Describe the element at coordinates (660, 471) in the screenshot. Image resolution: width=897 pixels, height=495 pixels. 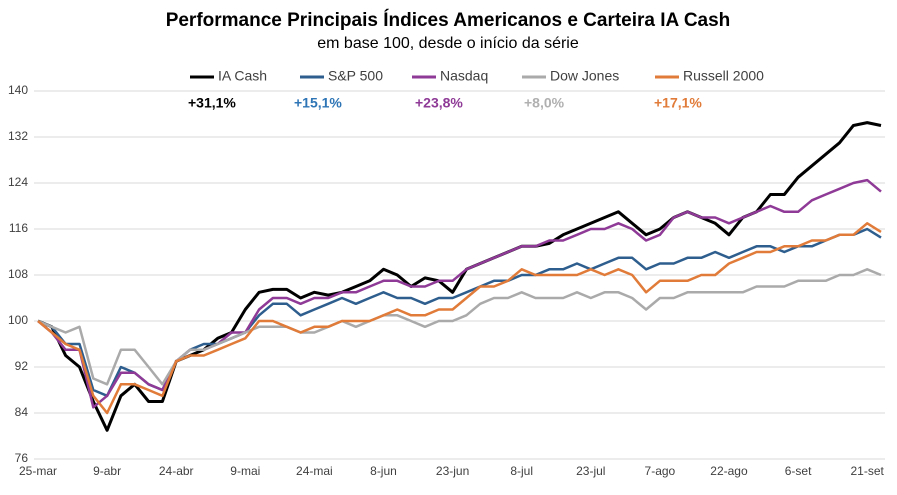
I see `x-tick-label: 7-ago` at that location.